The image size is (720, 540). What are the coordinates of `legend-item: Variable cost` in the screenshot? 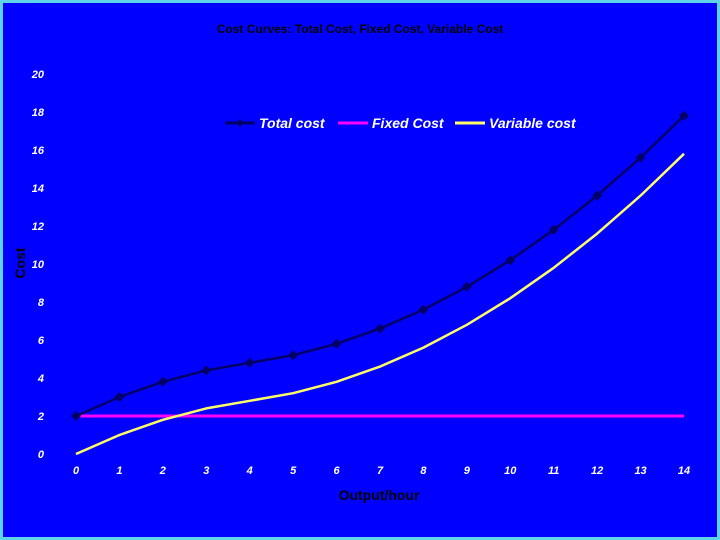 It's located at (516, 123).